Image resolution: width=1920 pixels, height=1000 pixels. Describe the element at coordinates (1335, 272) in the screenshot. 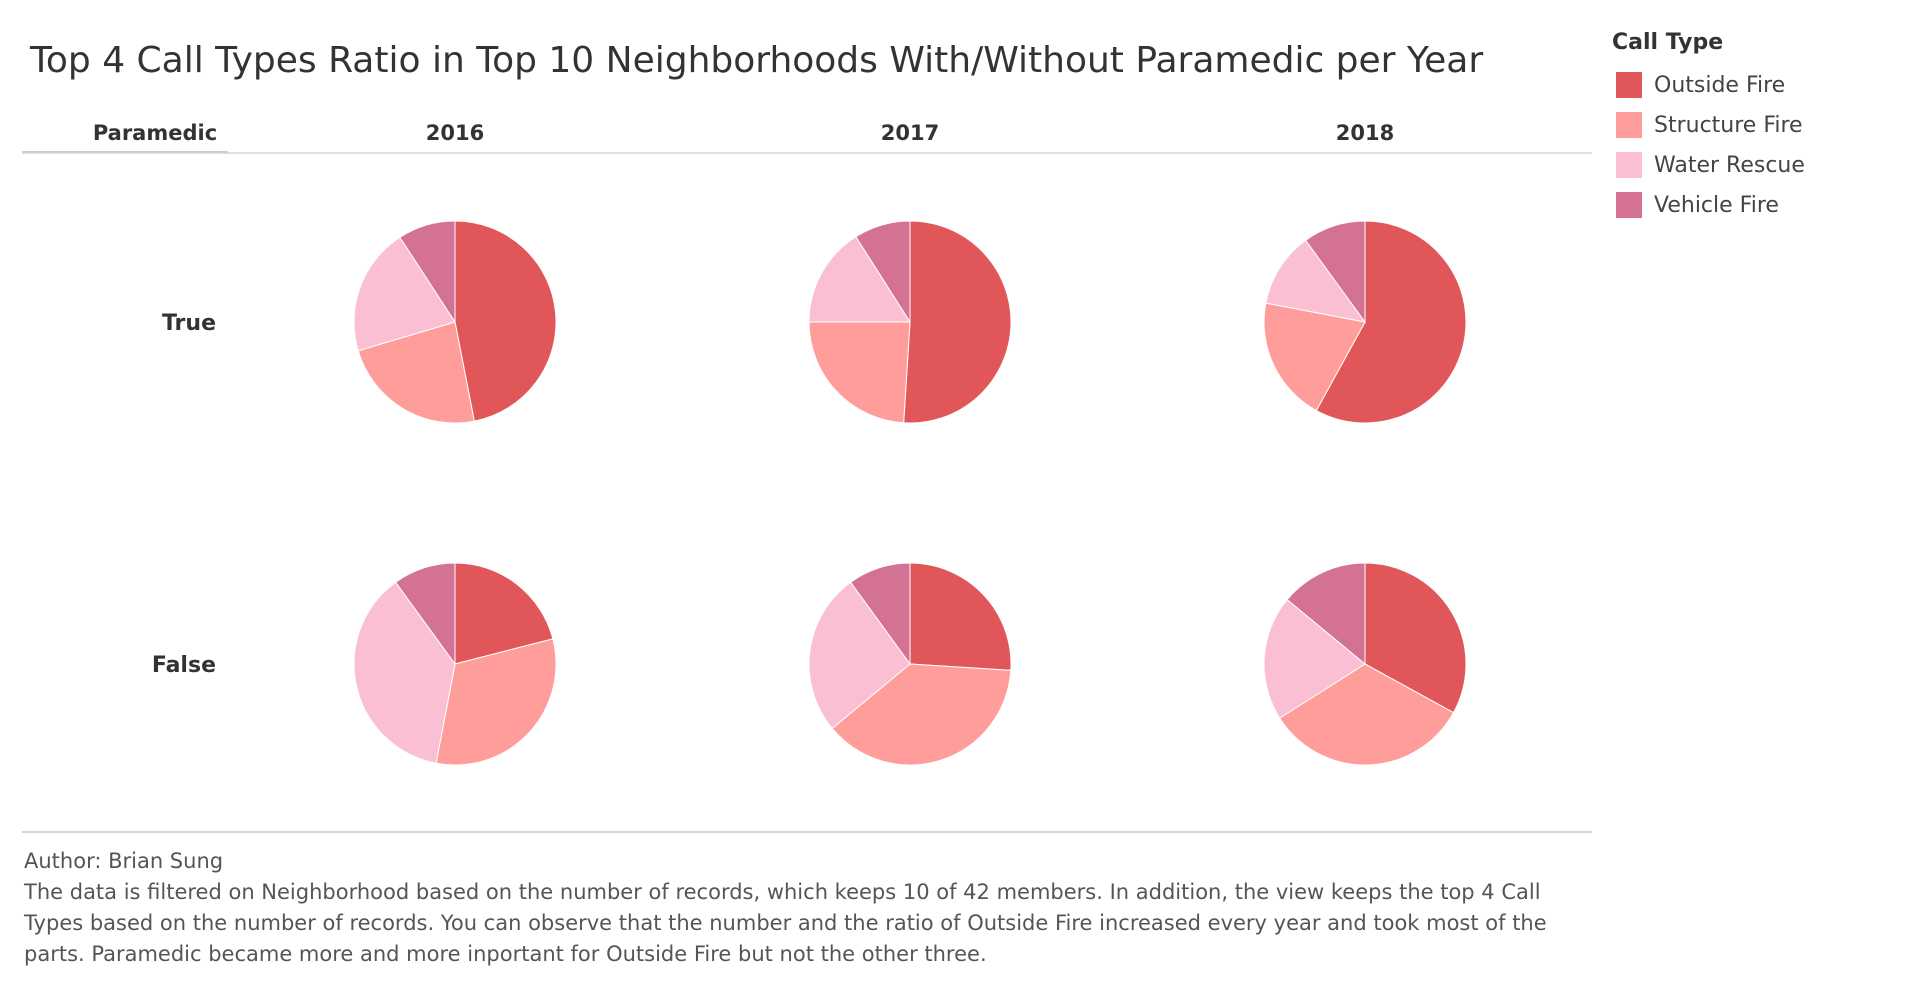

I see `slice-vehicle-fire-true-2018` at that location.